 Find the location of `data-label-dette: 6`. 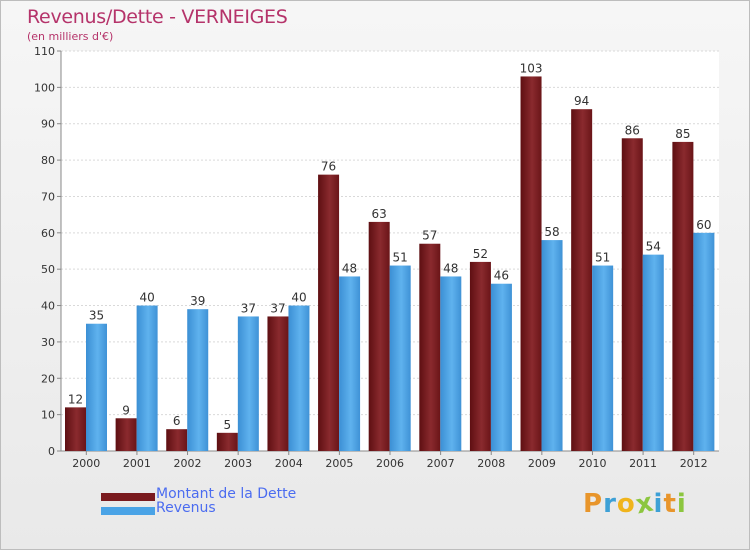

data-label-dette: 6 is located at coordinates (177, 421).